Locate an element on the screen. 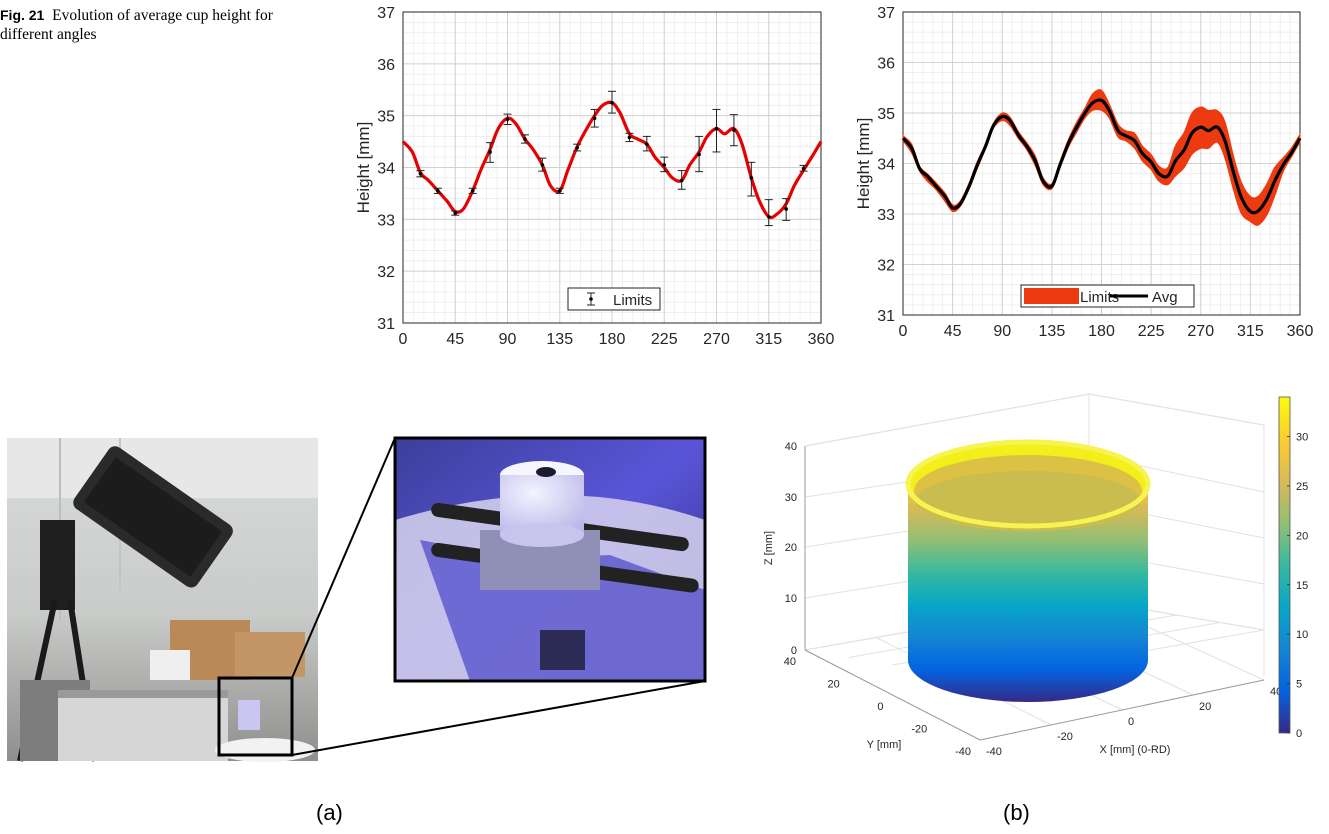 Image resolution: width=1329 pixels, height=834 pixels. chart2-y-axis-label: Height [mm] is located at coordinates (863, 164).